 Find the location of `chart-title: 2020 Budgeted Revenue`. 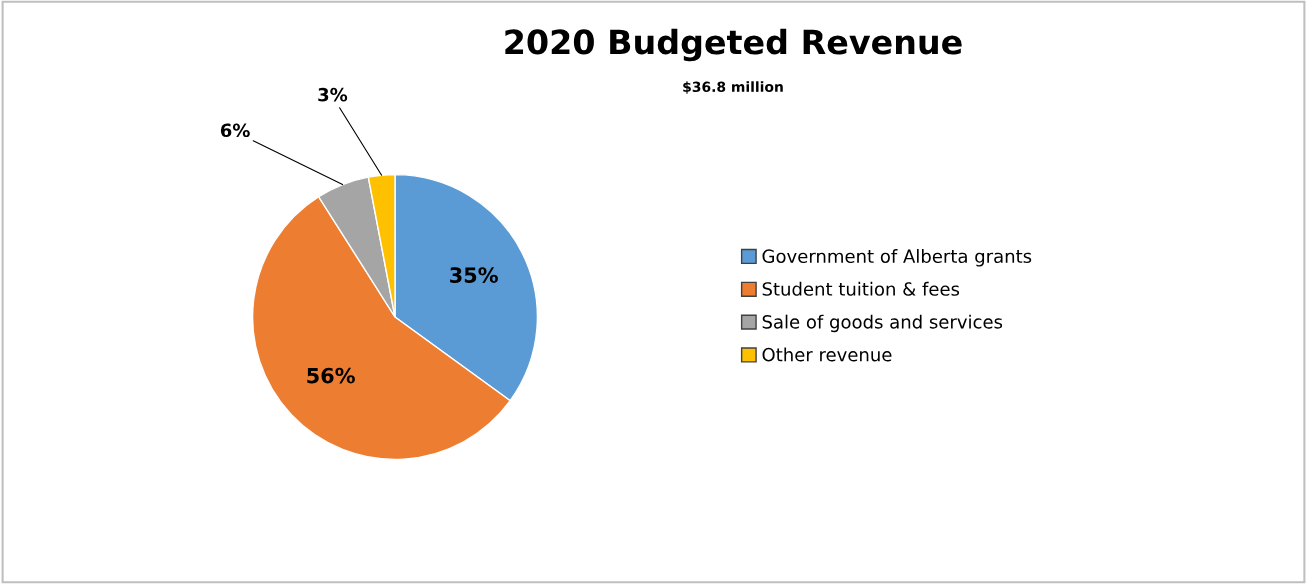

chart-title: 2020 Budgeted Revenue is located at coordinates (733, 45).